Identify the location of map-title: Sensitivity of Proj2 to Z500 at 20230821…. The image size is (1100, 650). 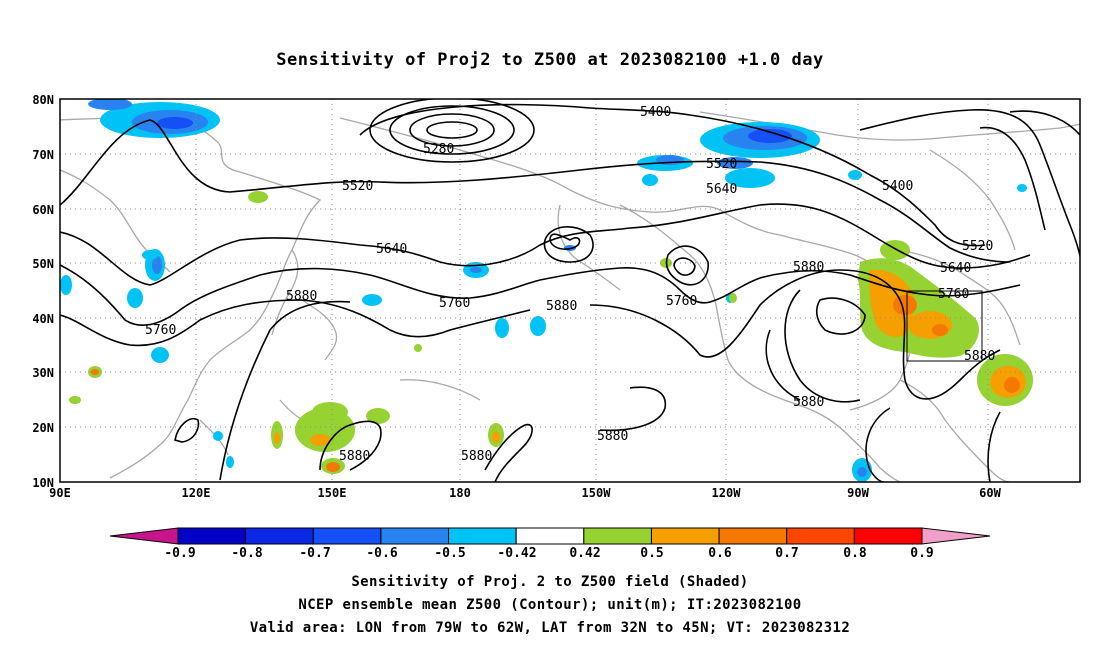
(550, 60).